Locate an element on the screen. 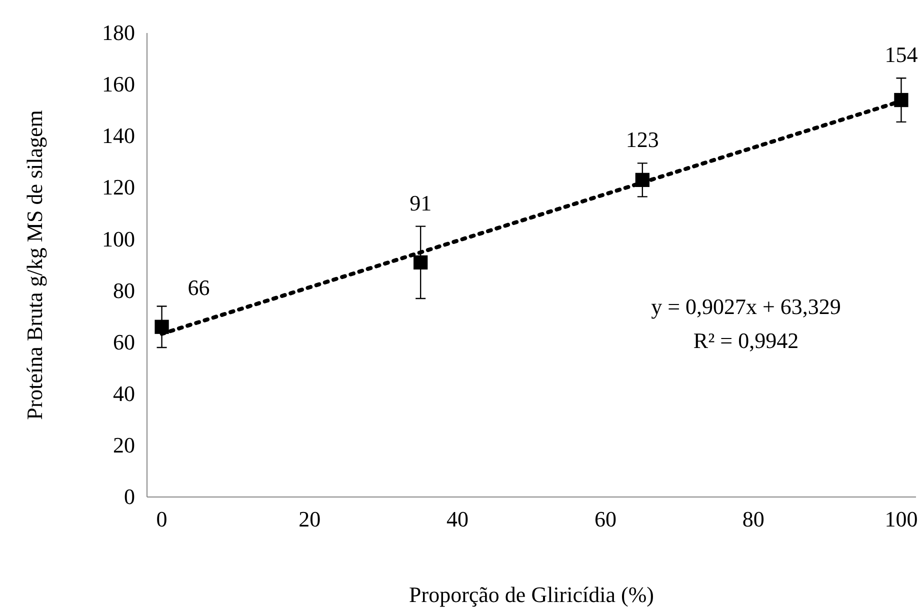  y-tick-label: 0 is located at coordinates (129, 497).